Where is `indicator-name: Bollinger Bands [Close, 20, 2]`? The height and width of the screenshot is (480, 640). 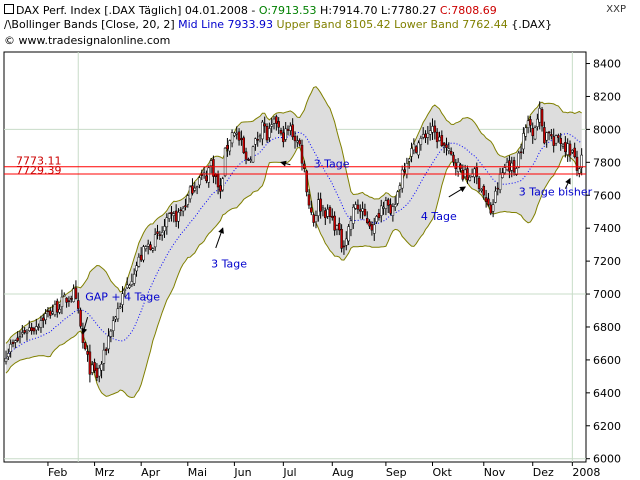 indicator-name: Bollinger Bands [Close, 20, 2] is located at coordinates (93, 24).